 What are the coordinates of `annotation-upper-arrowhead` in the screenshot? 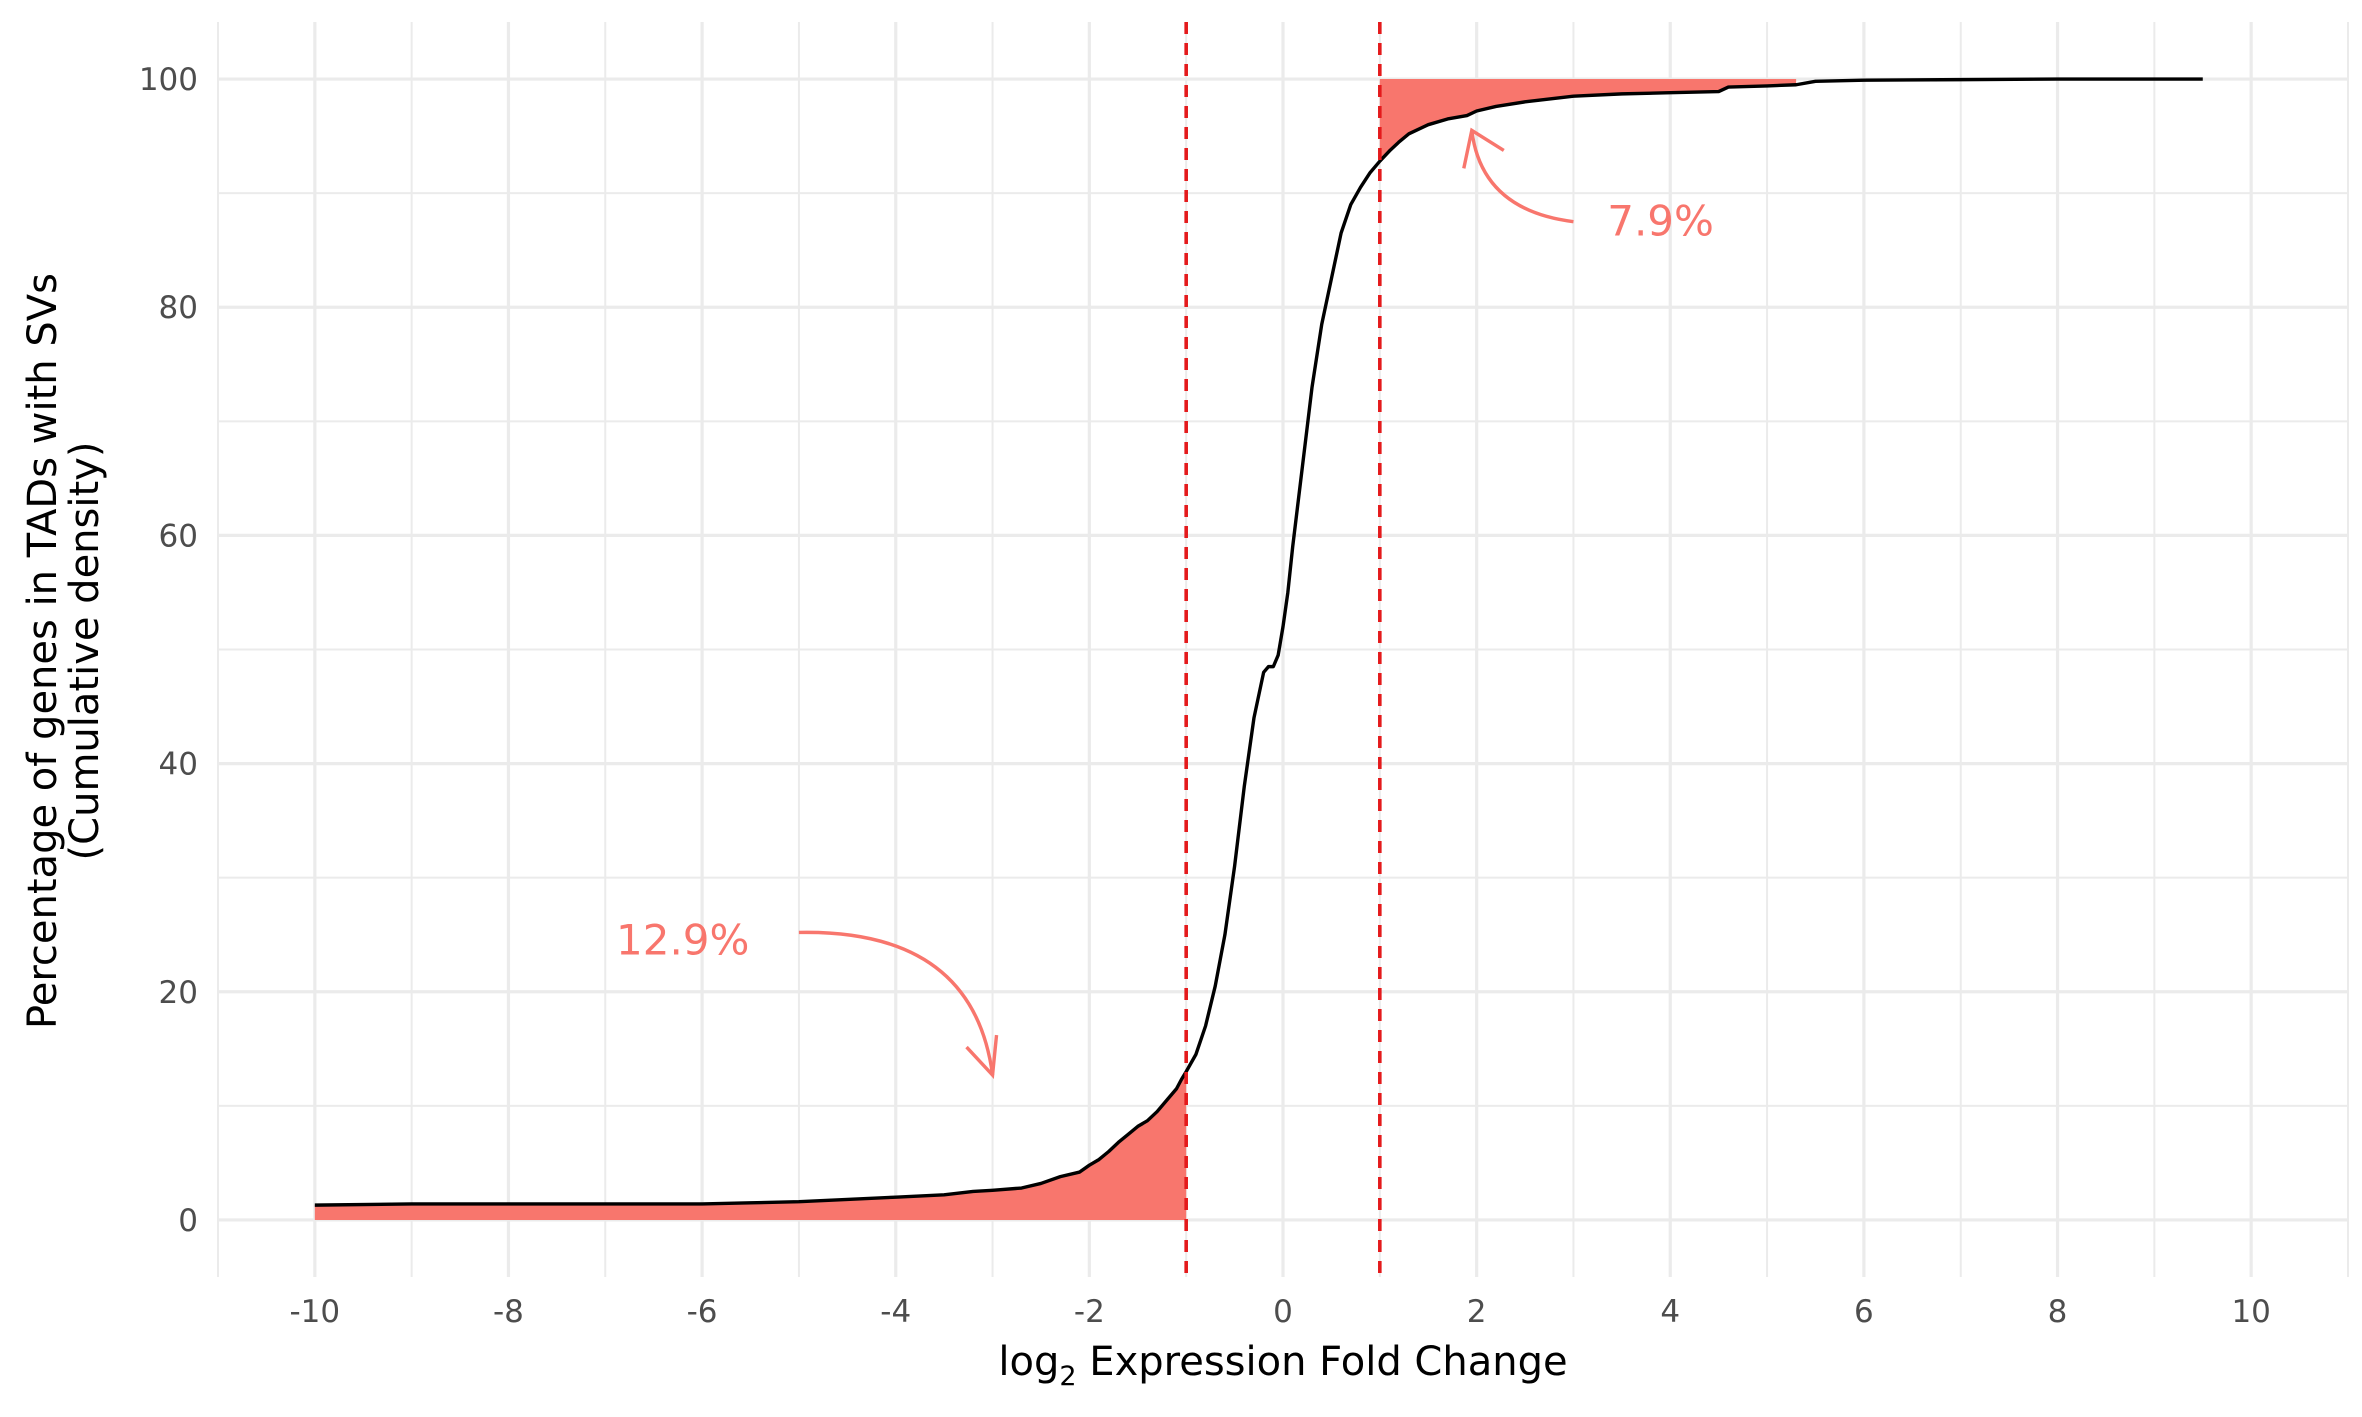 It's located at (1483, 148).